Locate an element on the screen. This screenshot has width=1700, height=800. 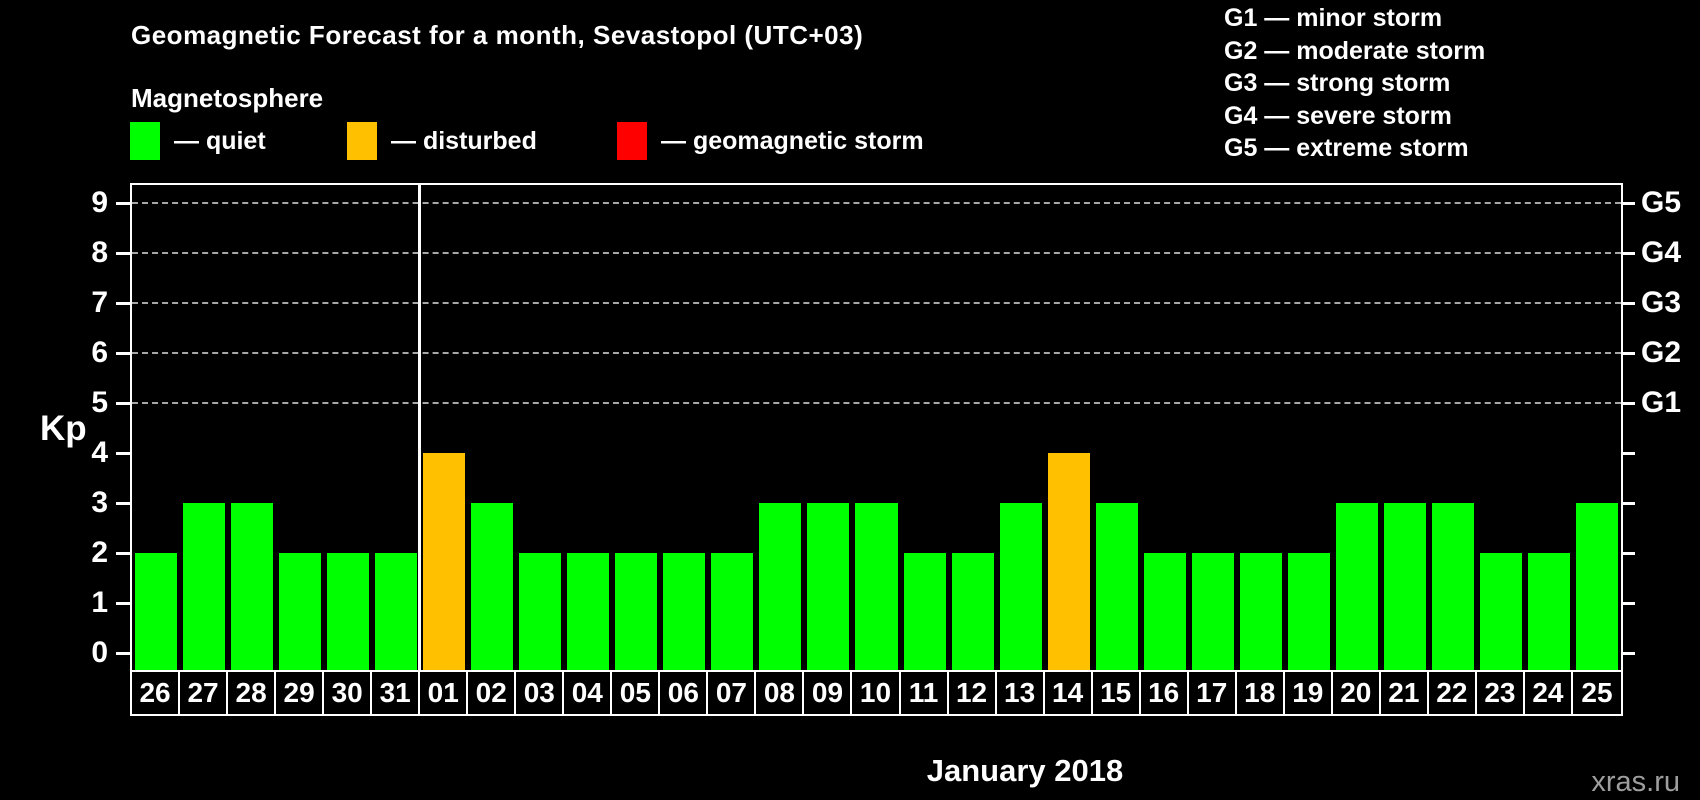
day-label-box: 28 is located at coordinates (252, 693).